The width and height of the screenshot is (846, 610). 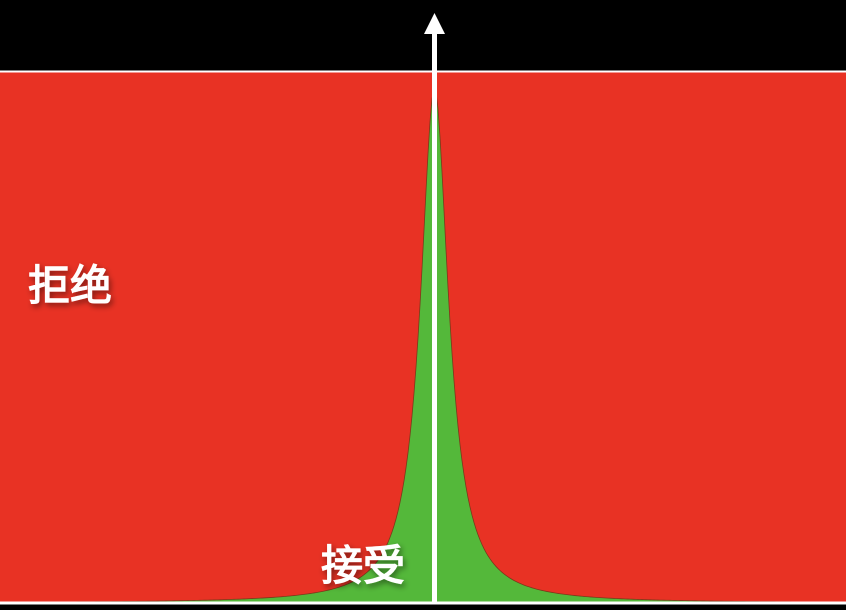 What do you see at coordinates (434, 23) in the screenshot?
I see `axis-arrow-icon` at bounding box center [434, 23].